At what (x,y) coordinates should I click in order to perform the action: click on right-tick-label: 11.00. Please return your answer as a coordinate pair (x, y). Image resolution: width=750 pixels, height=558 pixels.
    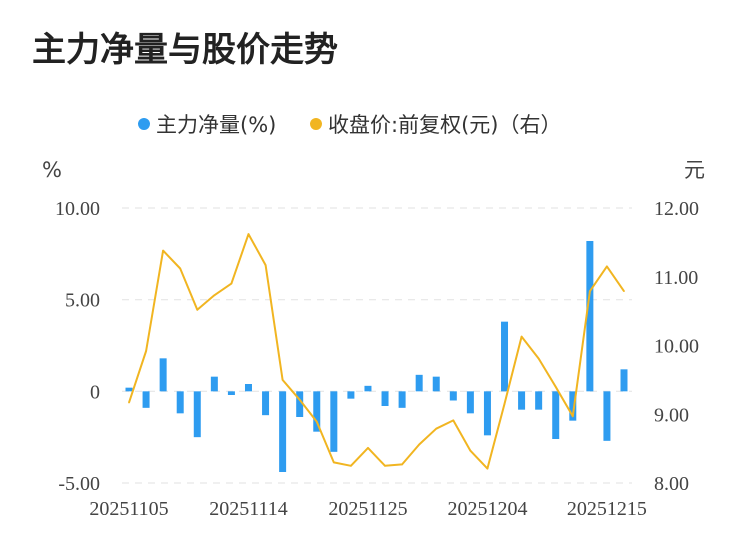
    Looking at the image, I should click on (676, 278).